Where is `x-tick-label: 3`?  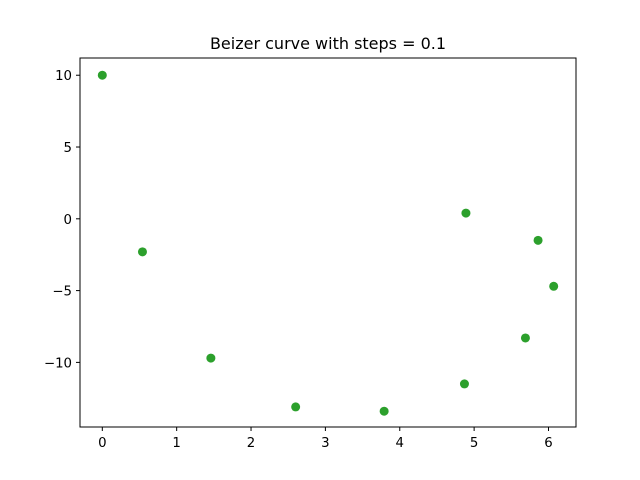
x-tick-label: 3 is located at coordinates (325, 443).